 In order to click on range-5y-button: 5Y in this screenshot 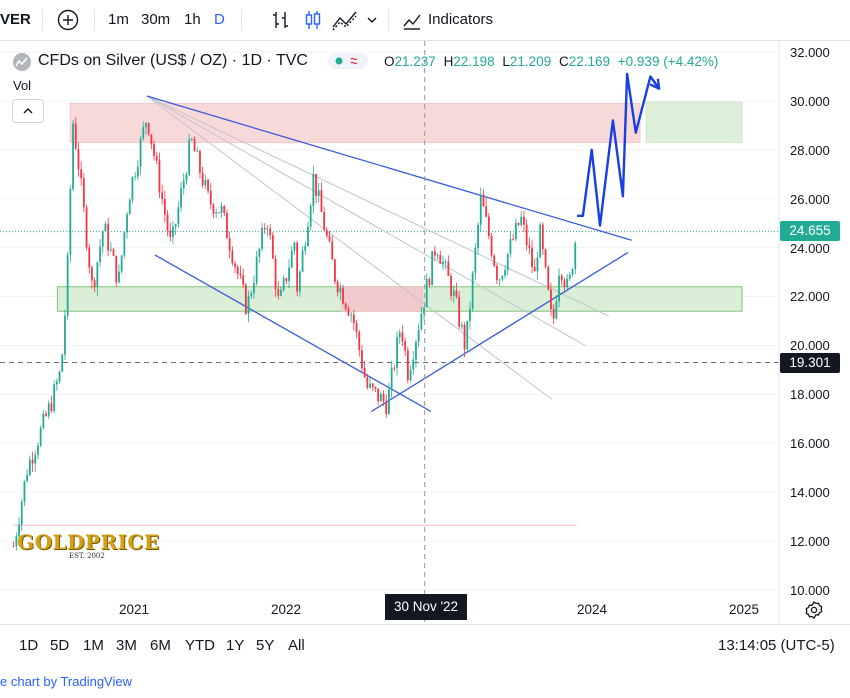, I will do `click(265, 645)`.